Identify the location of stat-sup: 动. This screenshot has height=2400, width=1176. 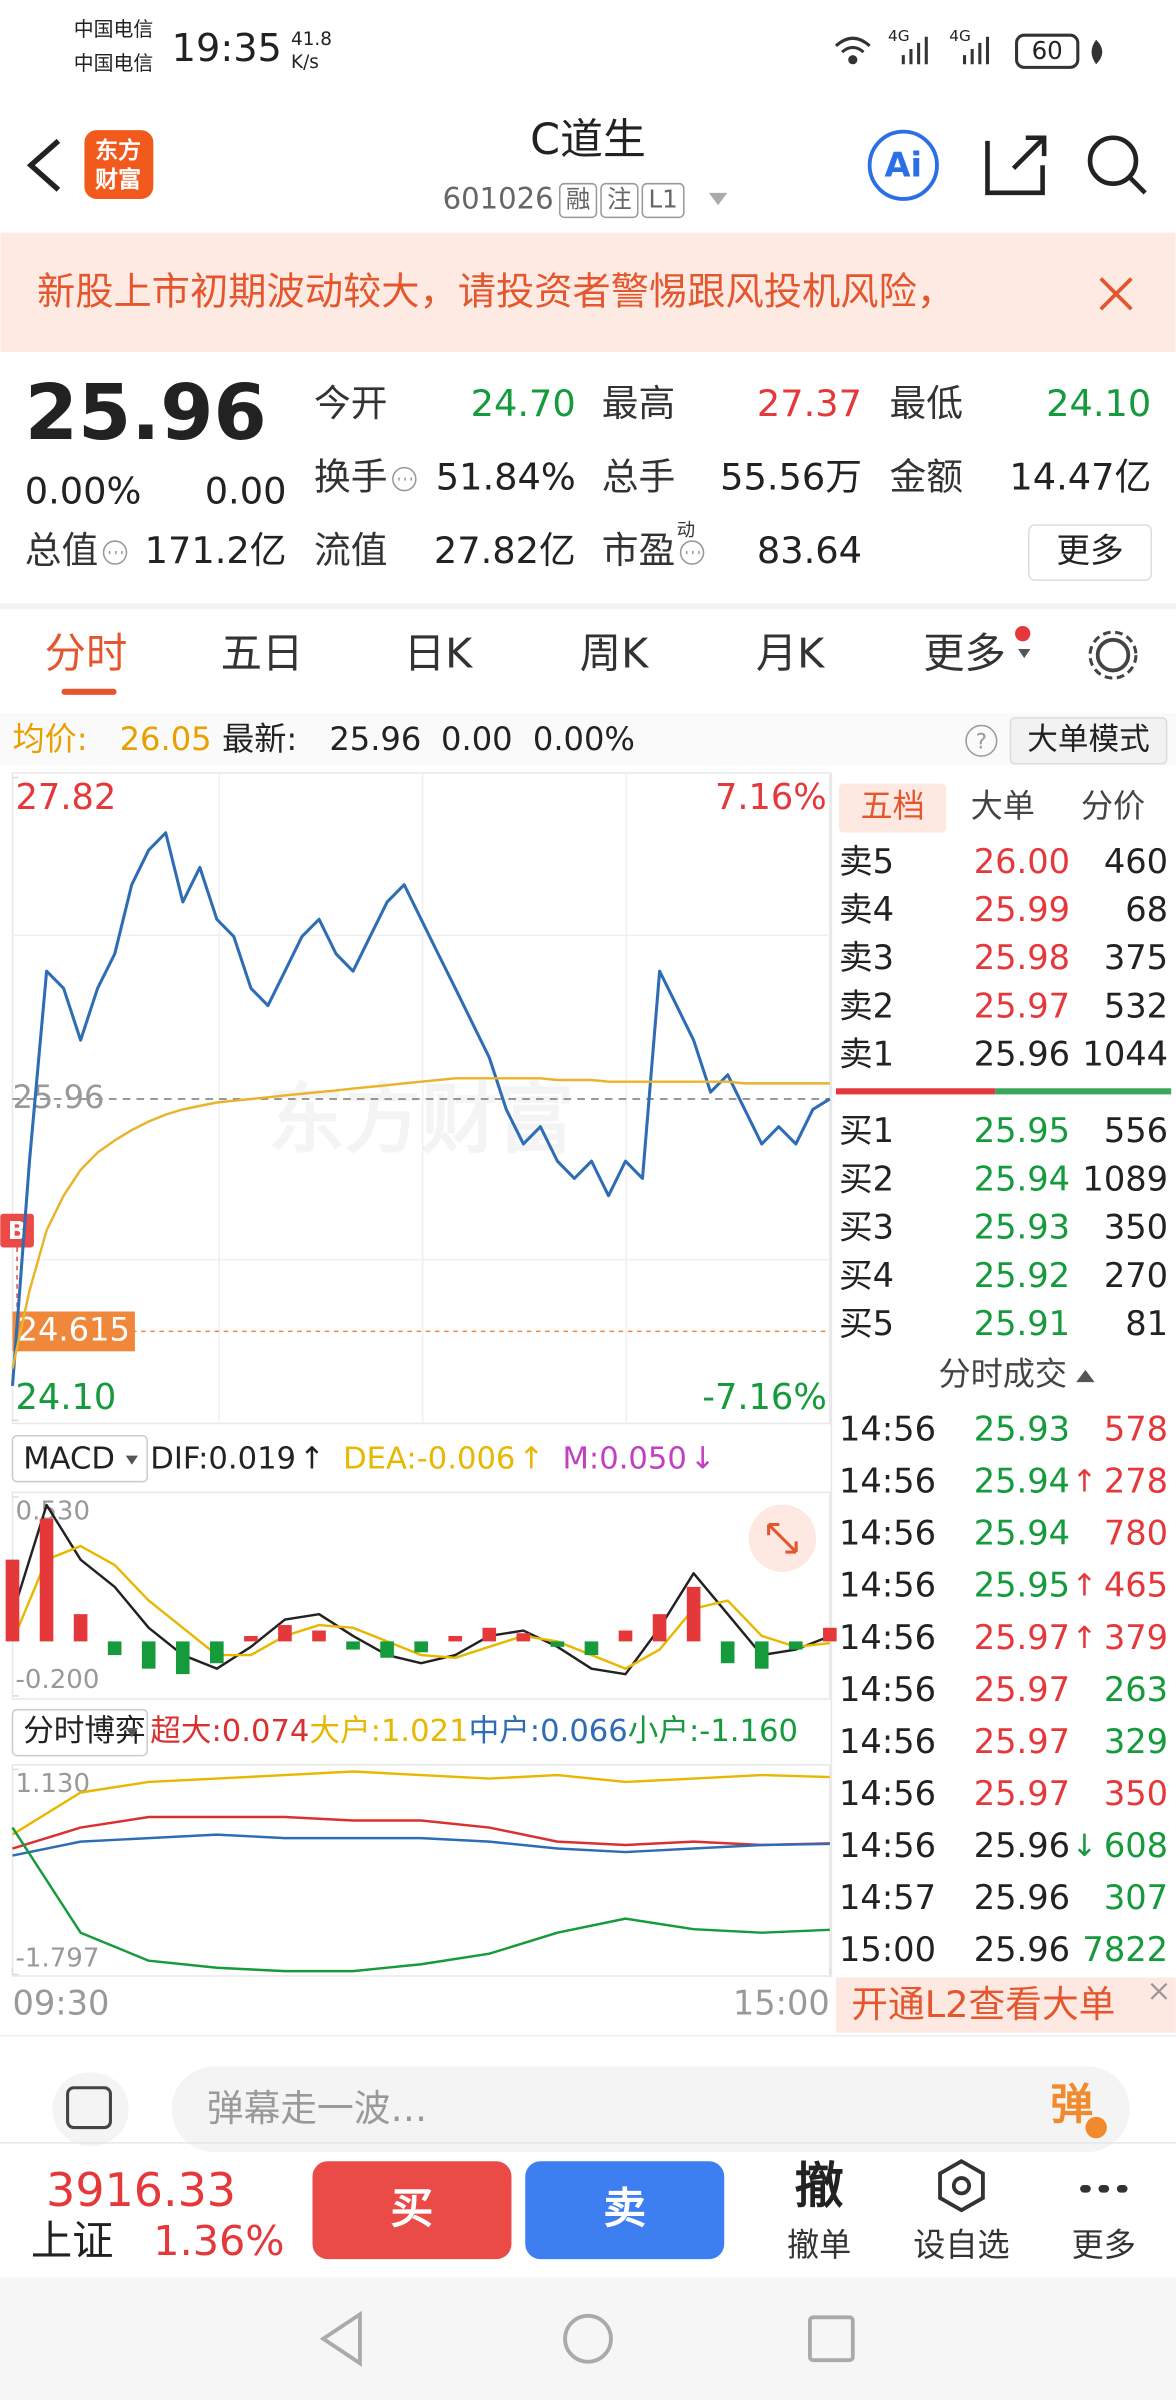
(686, 530).